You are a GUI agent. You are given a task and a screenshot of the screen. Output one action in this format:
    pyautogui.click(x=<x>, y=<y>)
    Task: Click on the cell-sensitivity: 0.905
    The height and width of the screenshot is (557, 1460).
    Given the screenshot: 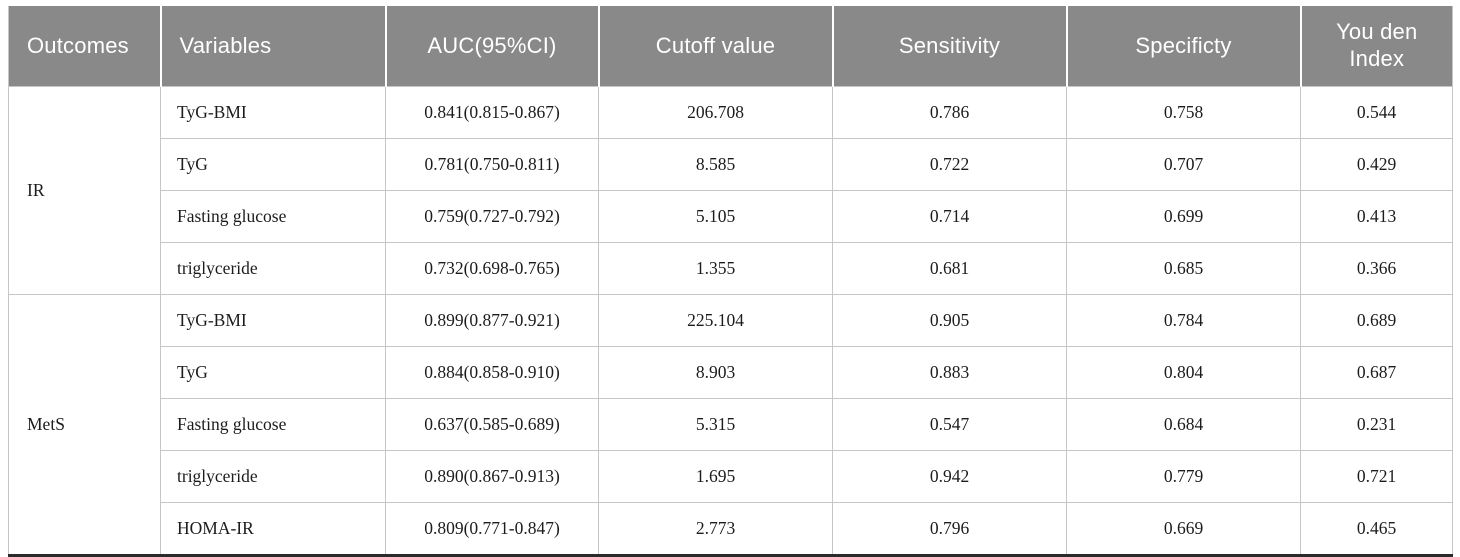 What is the action you would take?
    pyautogui.click(x=949, y=320)
    